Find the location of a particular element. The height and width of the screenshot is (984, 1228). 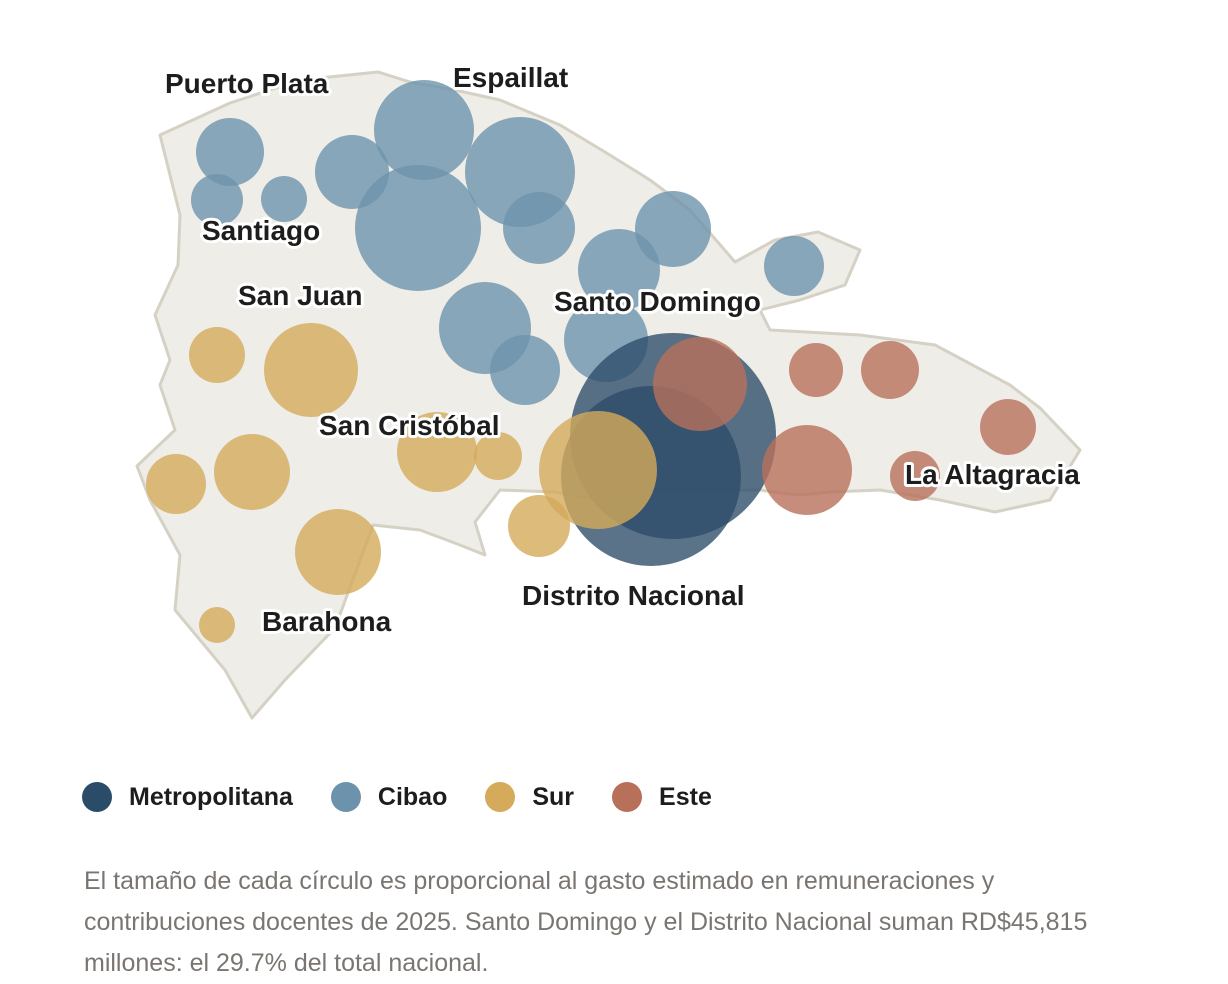

legend-item-cibao: Cibao is located at coordinates (389, 797).